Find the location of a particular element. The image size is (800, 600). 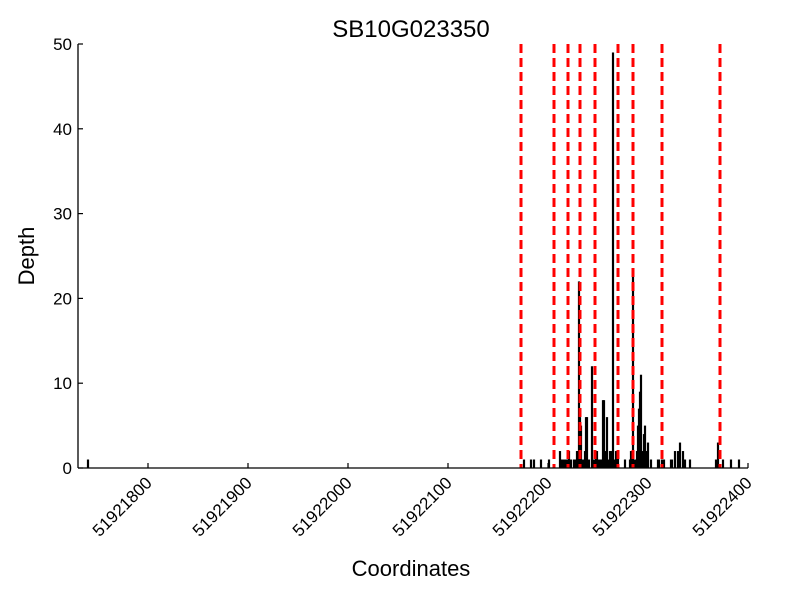

x-axis-label: Coordinates is located at coordinates (411, 568).